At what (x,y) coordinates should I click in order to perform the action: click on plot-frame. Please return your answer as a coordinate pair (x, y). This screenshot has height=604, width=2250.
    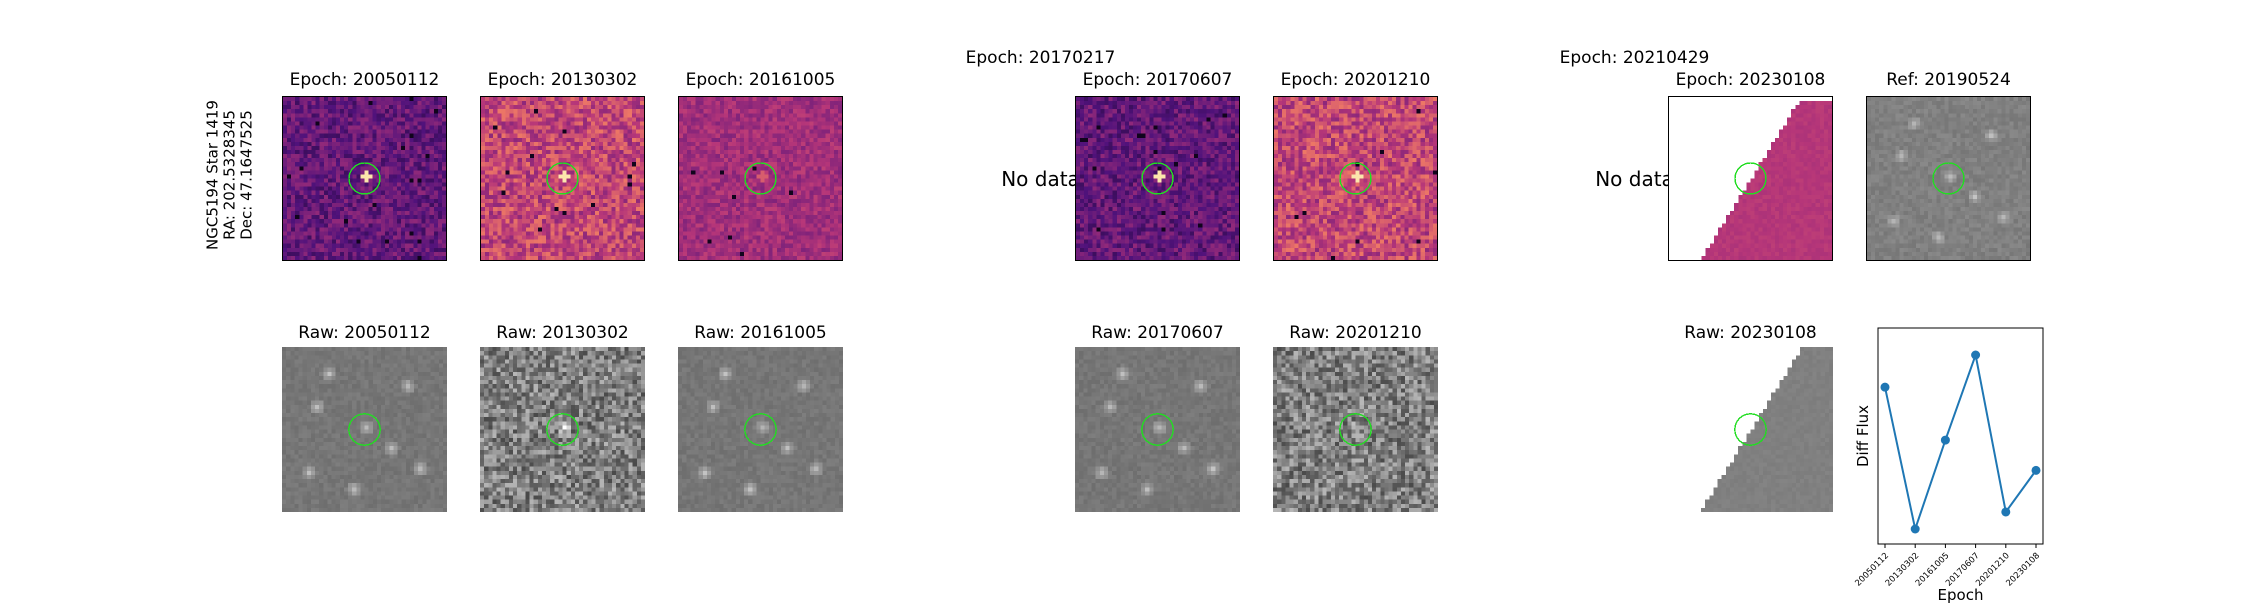
    Looking at the image, I should click on (1960, 436).